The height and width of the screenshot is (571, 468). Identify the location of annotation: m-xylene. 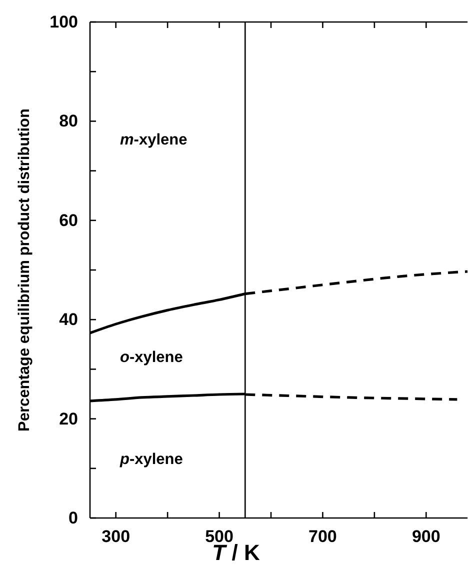
(154, 139).